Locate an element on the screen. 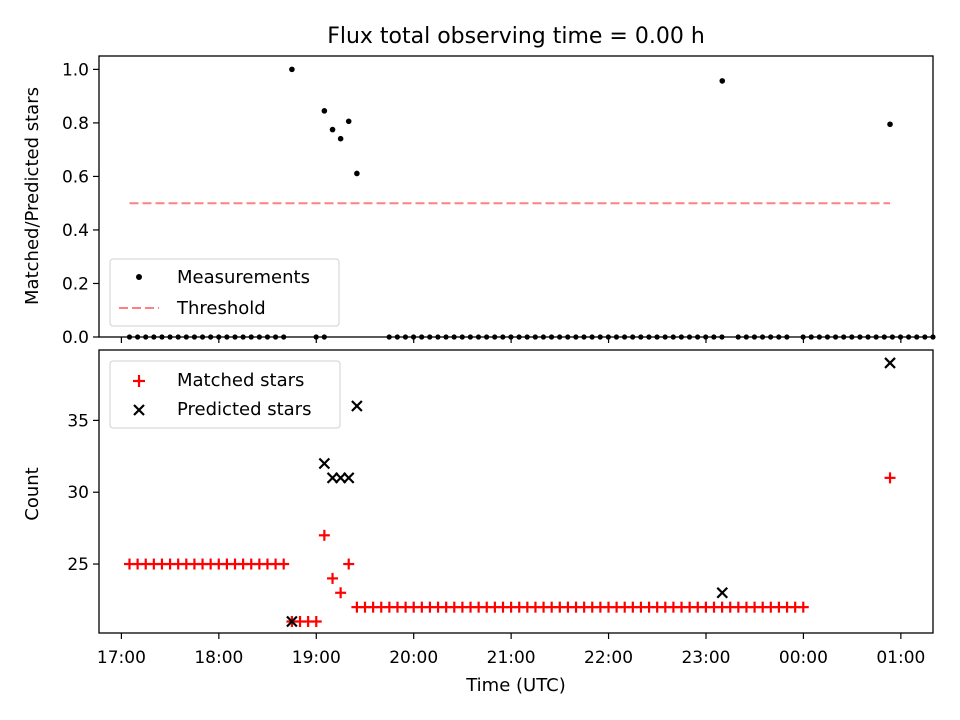  top-ytick-label: 0.2 is located at coordinates (75, 284).